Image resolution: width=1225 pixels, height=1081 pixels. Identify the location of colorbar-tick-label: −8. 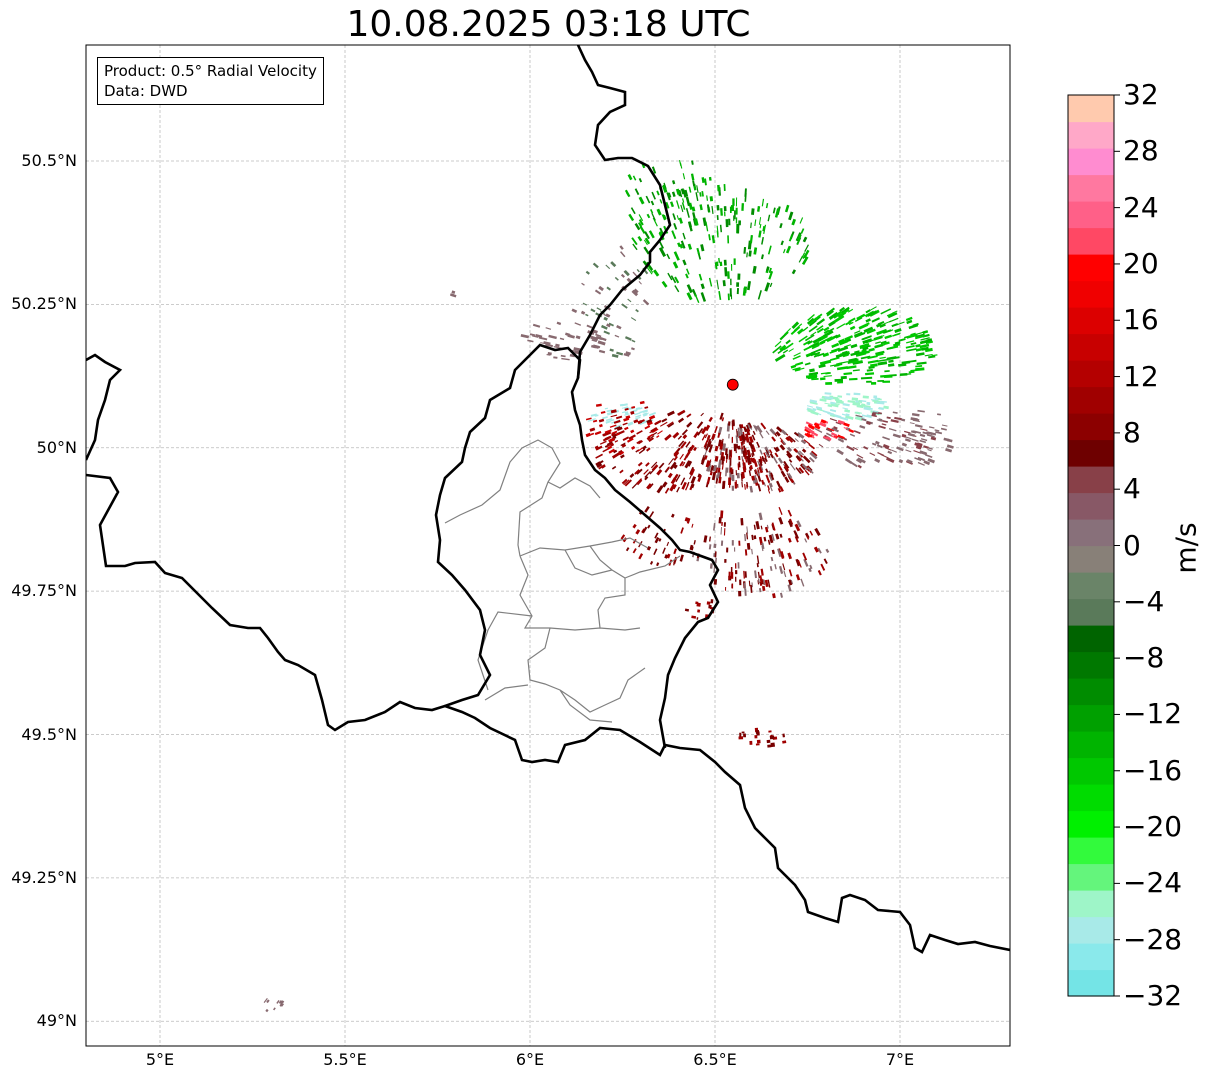
(1144, 658).